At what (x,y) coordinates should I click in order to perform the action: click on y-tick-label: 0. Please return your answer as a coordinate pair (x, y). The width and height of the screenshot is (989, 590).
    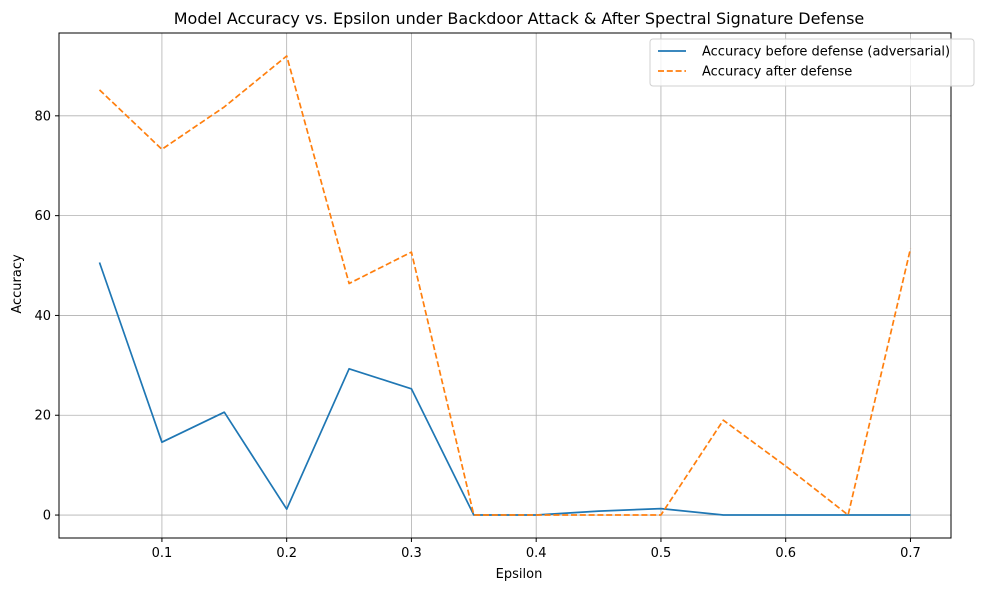
    Looking at the image, I should click on (47, 516).